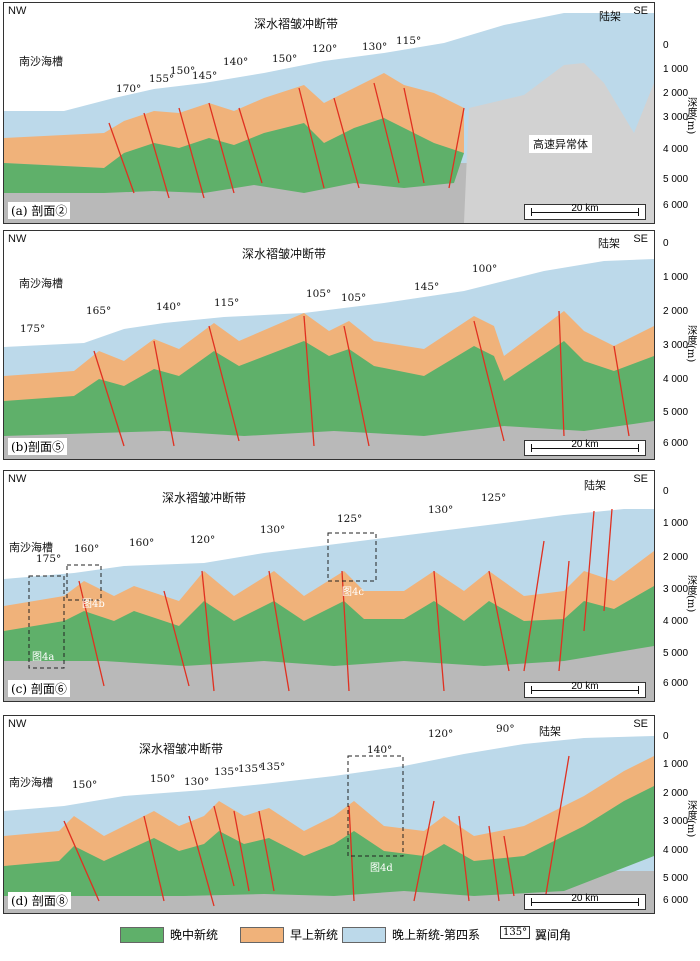 The image size is (700, 961). Describe the element at coordinates (441, 510) in the screenshot. I see `fold-angle: 130°` at that location.